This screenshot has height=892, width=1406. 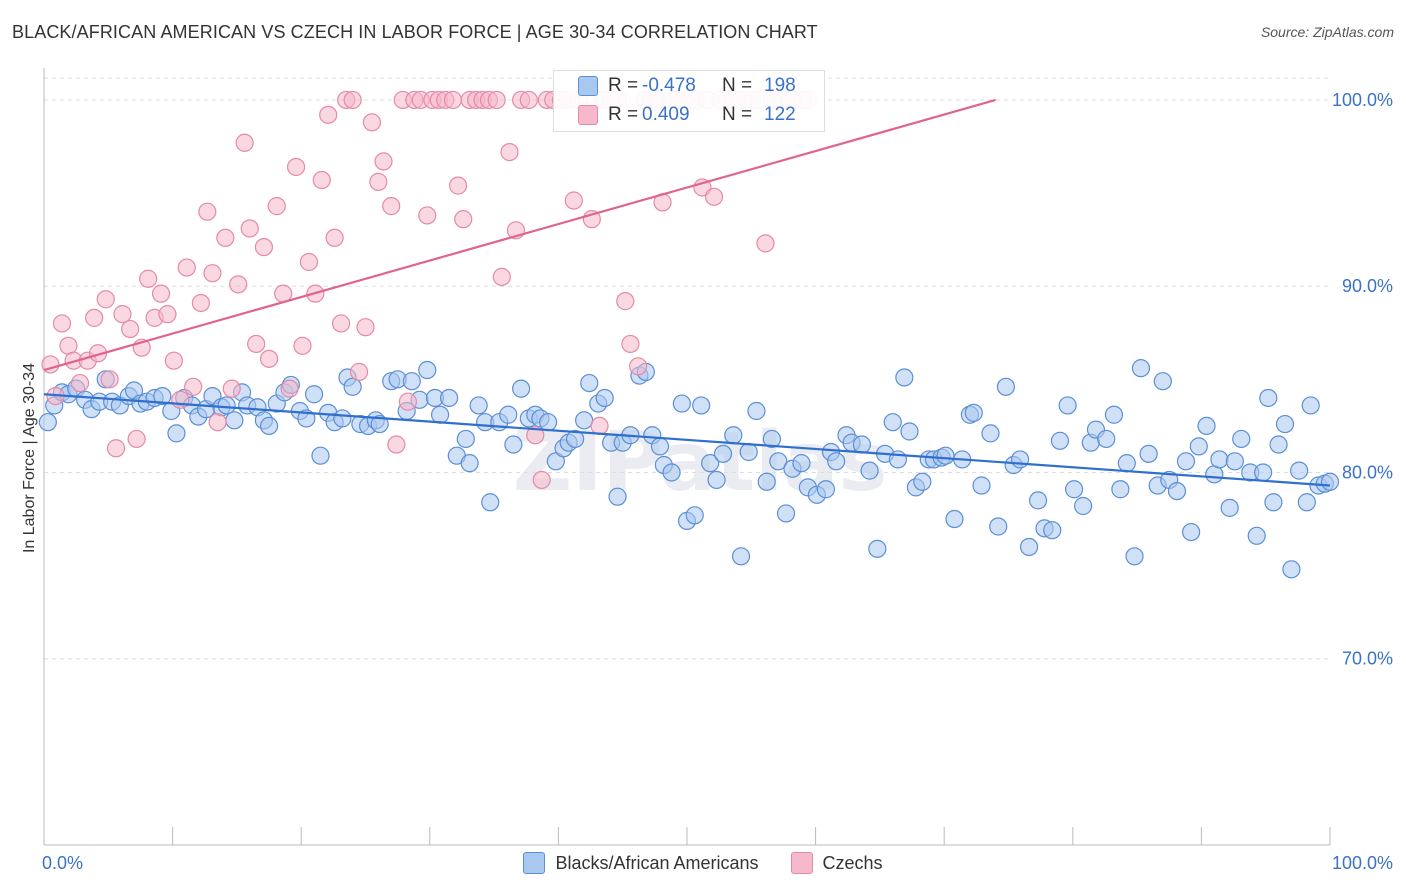 I want to click on x-tick-label: 100.0%, so click(x=1362, y=863).